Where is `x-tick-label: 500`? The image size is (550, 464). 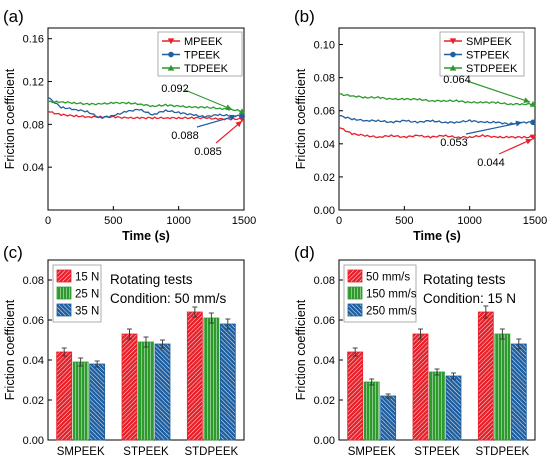 x-tick-label: 500 is located at coordinates (404, 221).